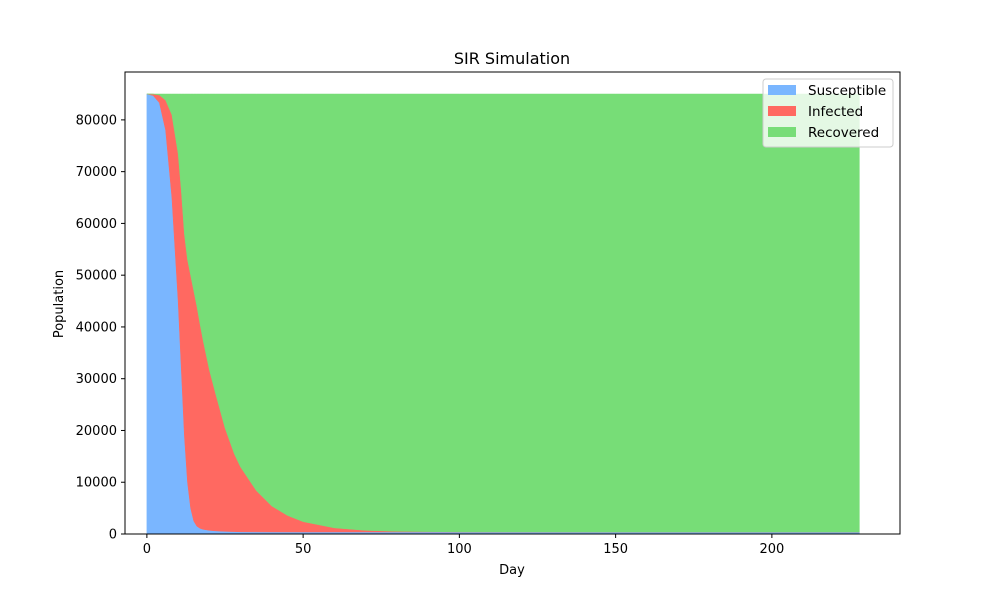  What do you see at coordinates (512, 570) in the screenshot?
I see `x-axis-title: Day` at bounding box center [512, 570].